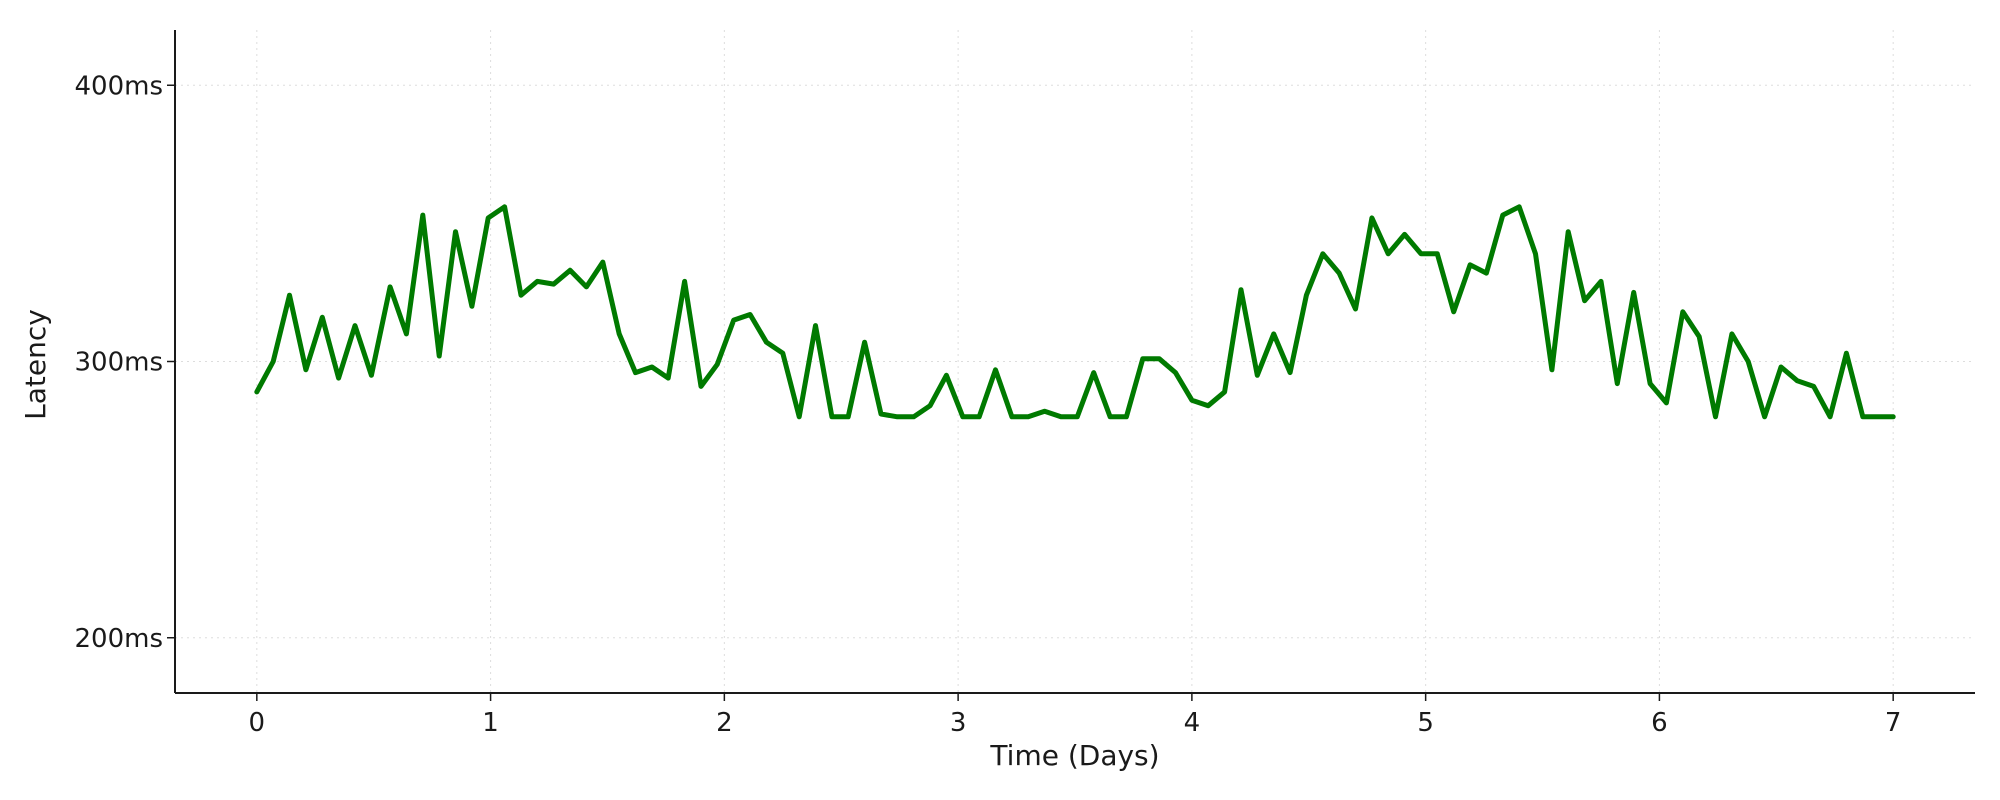 The height and width of the screenshot is (800, 2000). Describe the element at coordinates (119, 86) in the screenshot. I see `y-tick-label: 400ms` at that location.